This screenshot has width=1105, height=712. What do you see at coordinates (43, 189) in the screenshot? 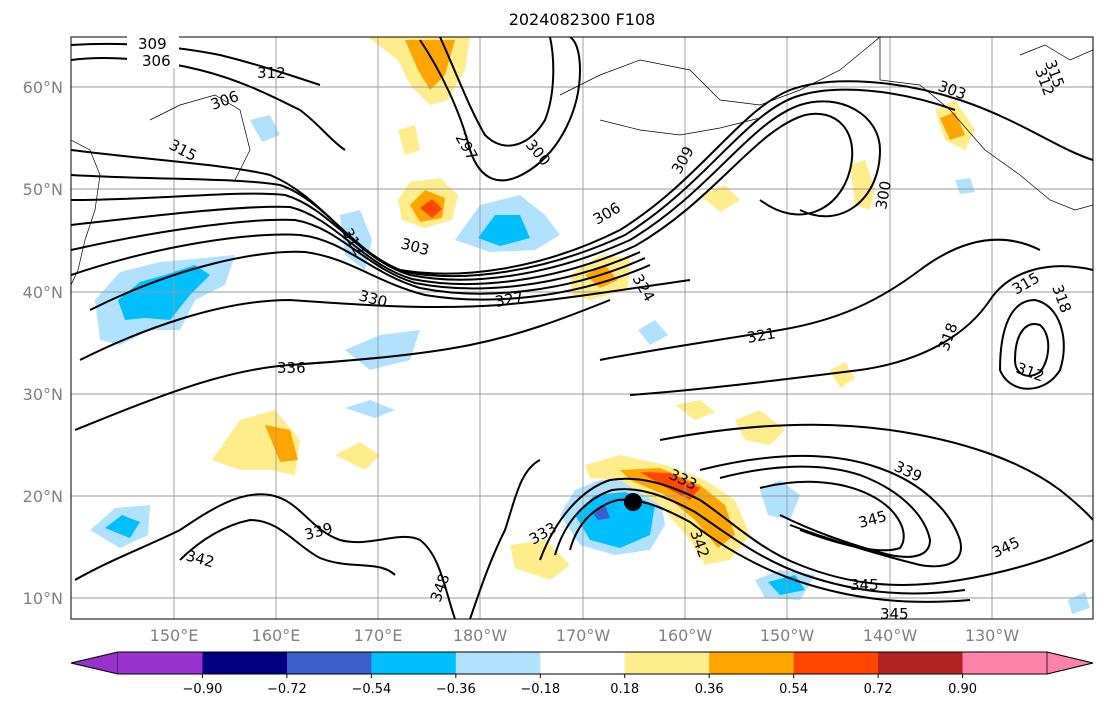
I see `lat-label: 50°N` at bounding box center [43, 189].